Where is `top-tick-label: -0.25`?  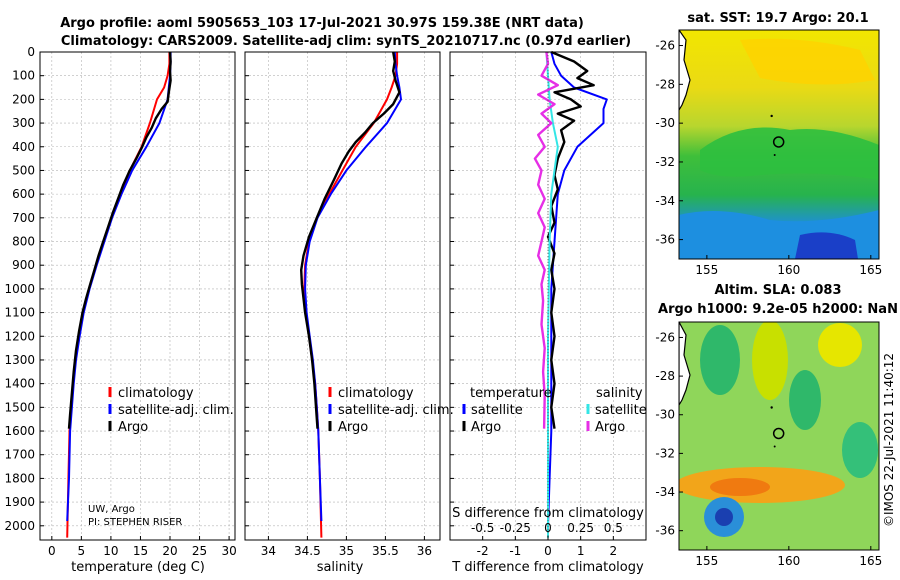 top-tick-label: -0.25 is located at coordinates (515, 528).